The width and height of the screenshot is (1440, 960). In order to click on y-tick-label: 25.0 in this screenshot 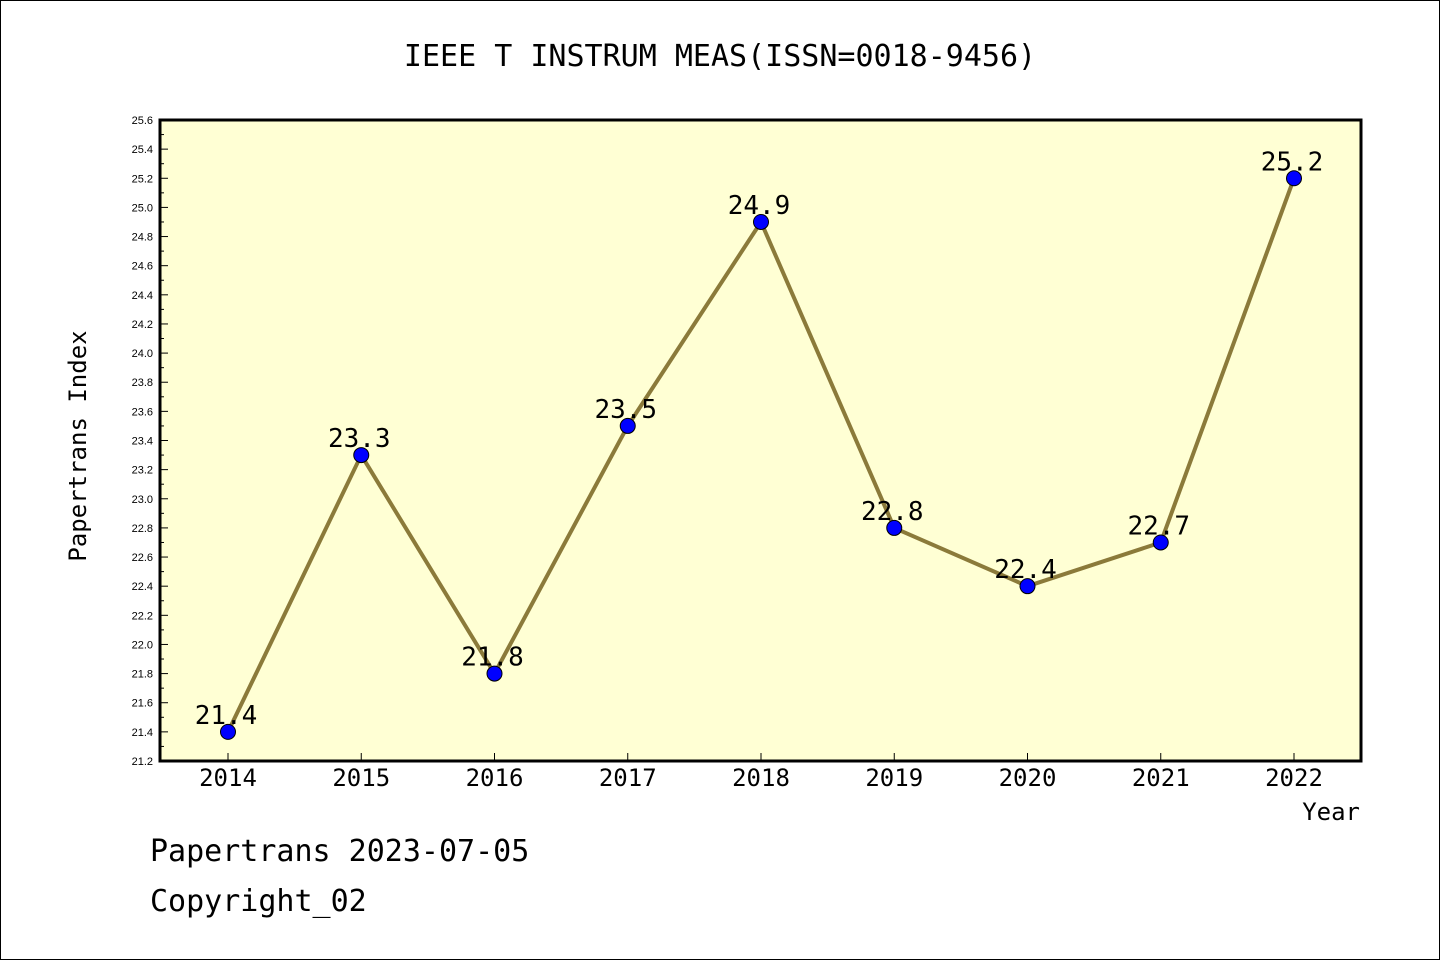, I will do `click(142, 208)`.